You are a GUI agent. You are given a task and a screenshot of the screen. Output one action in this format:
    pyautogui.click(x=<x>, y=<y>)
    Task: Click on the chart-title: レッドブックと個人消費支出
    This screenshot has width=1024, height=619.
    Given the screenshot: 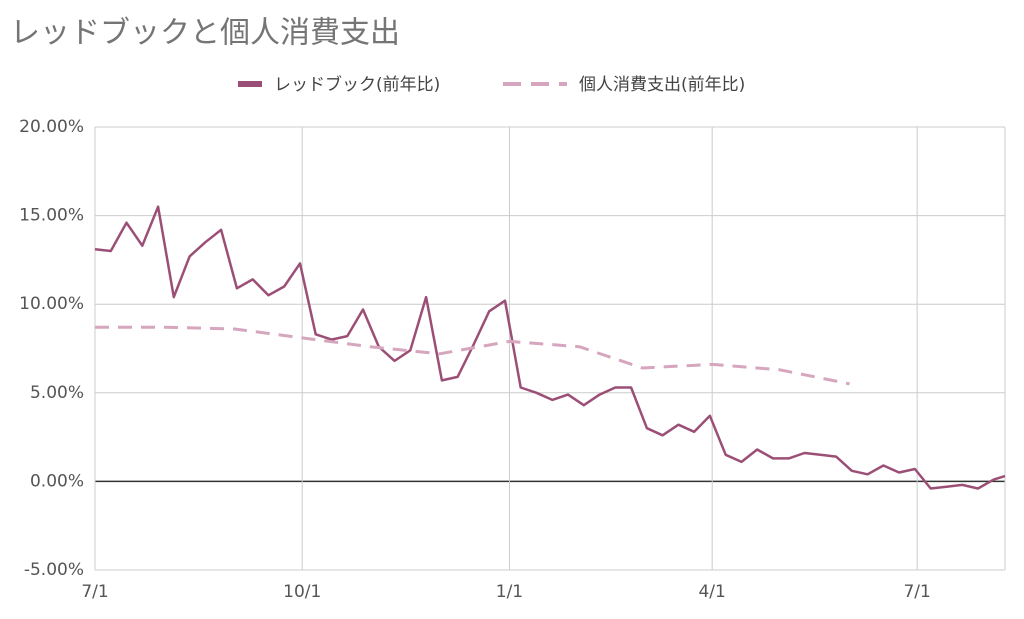 What is the action you would take?
    pyautogui.click(x=205, y=33)
    